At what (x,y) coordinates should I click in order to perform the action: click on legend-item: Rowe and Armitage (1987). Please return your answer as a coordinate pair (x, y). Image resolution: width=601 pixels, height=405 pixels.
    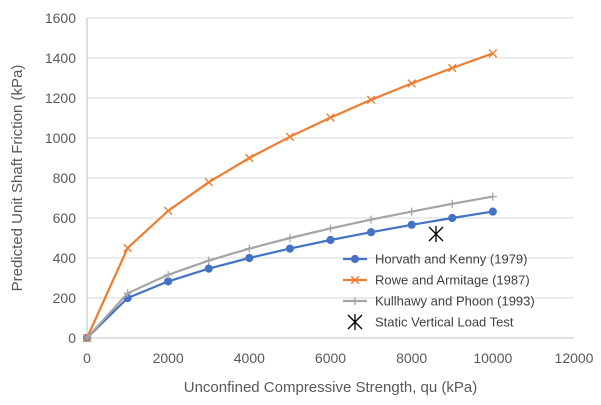
    Looking at the image, I should click on (436, 280).